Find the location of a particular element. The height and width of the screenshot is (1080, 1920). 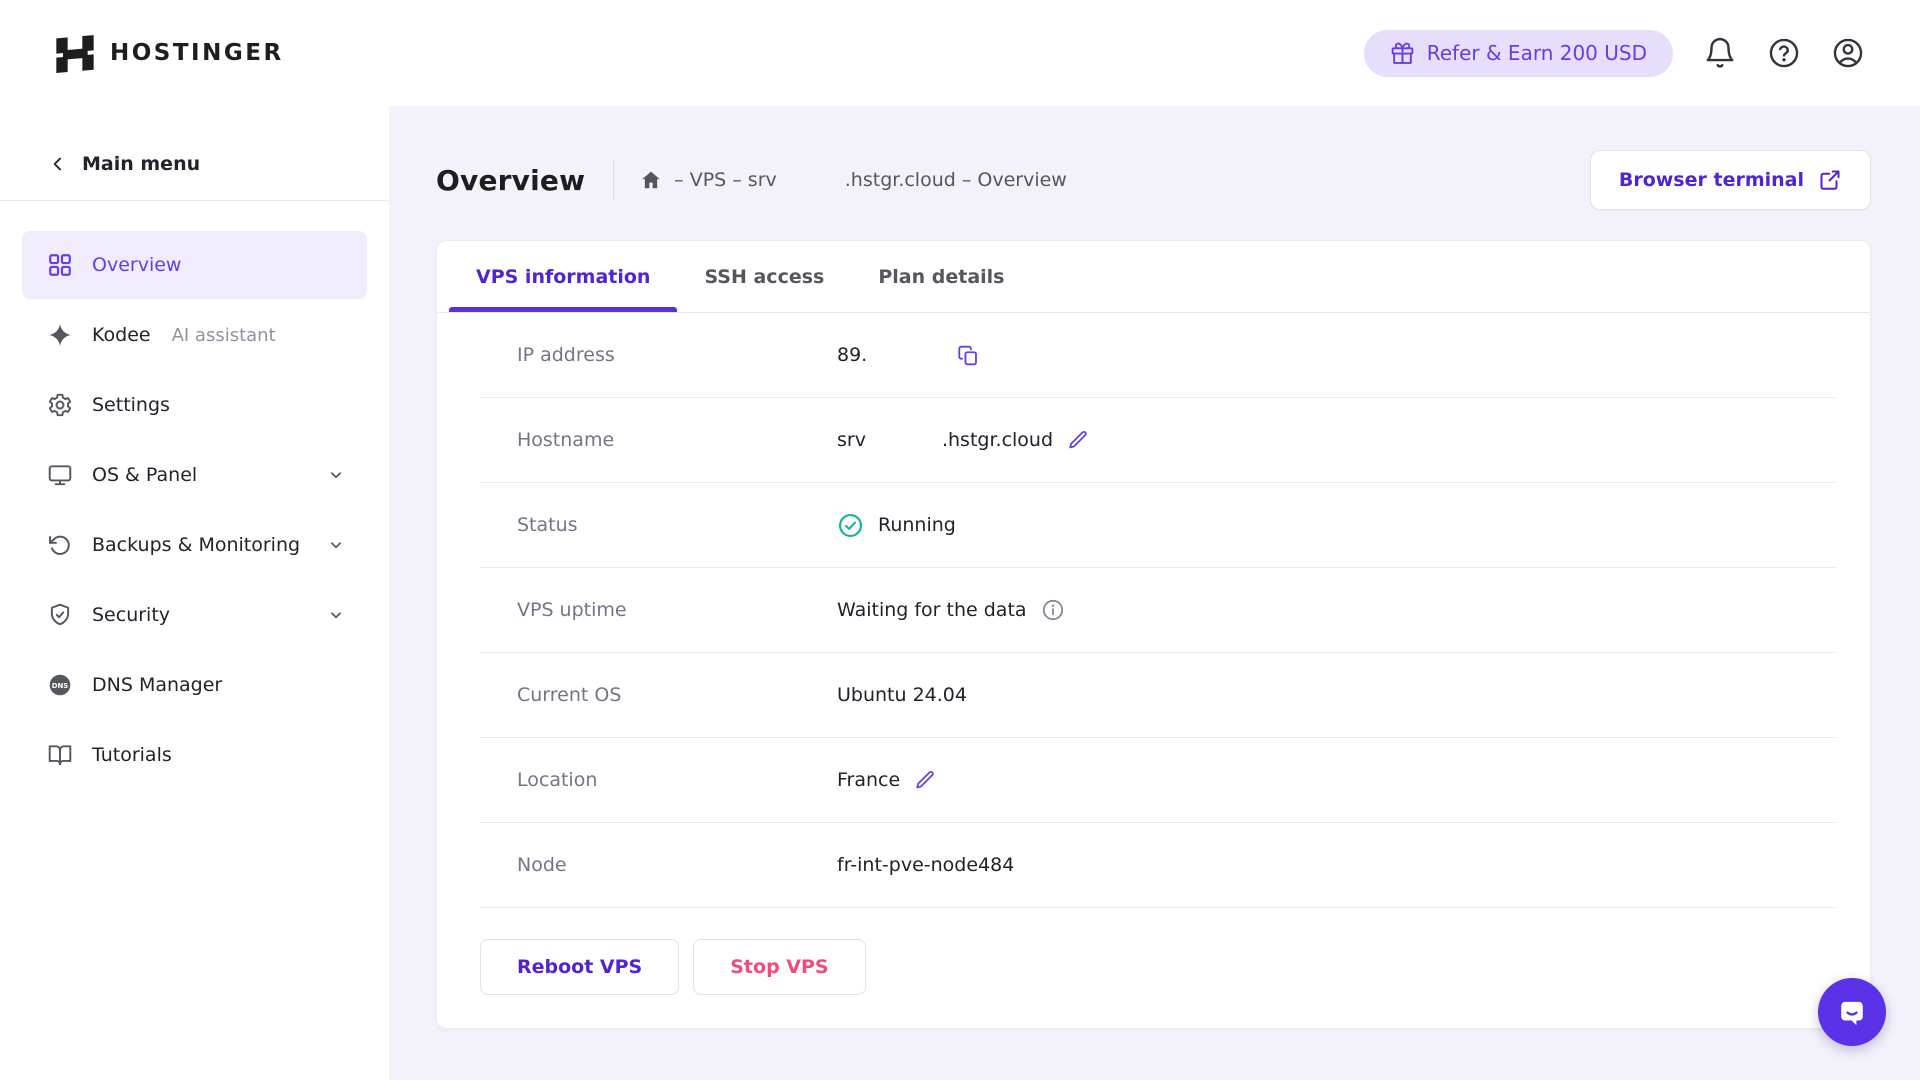

sidebar-item-os-panel: OS & Panel is located at coordinates (194, 475).